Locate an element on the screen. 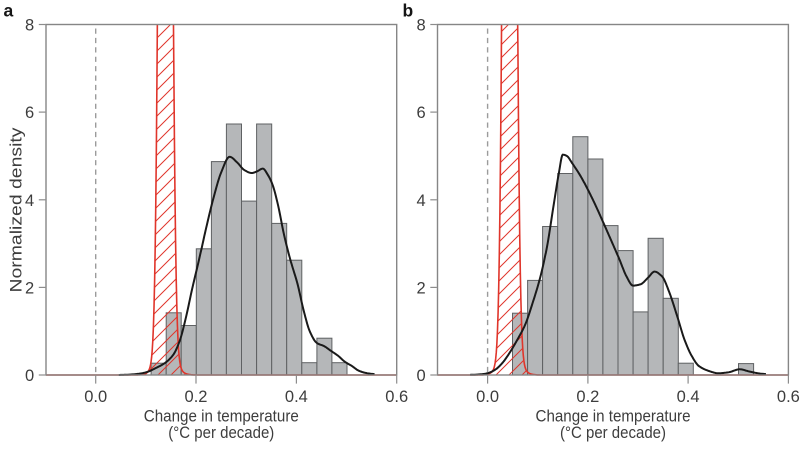  svg-text: b is located at coordinates (408, 11).